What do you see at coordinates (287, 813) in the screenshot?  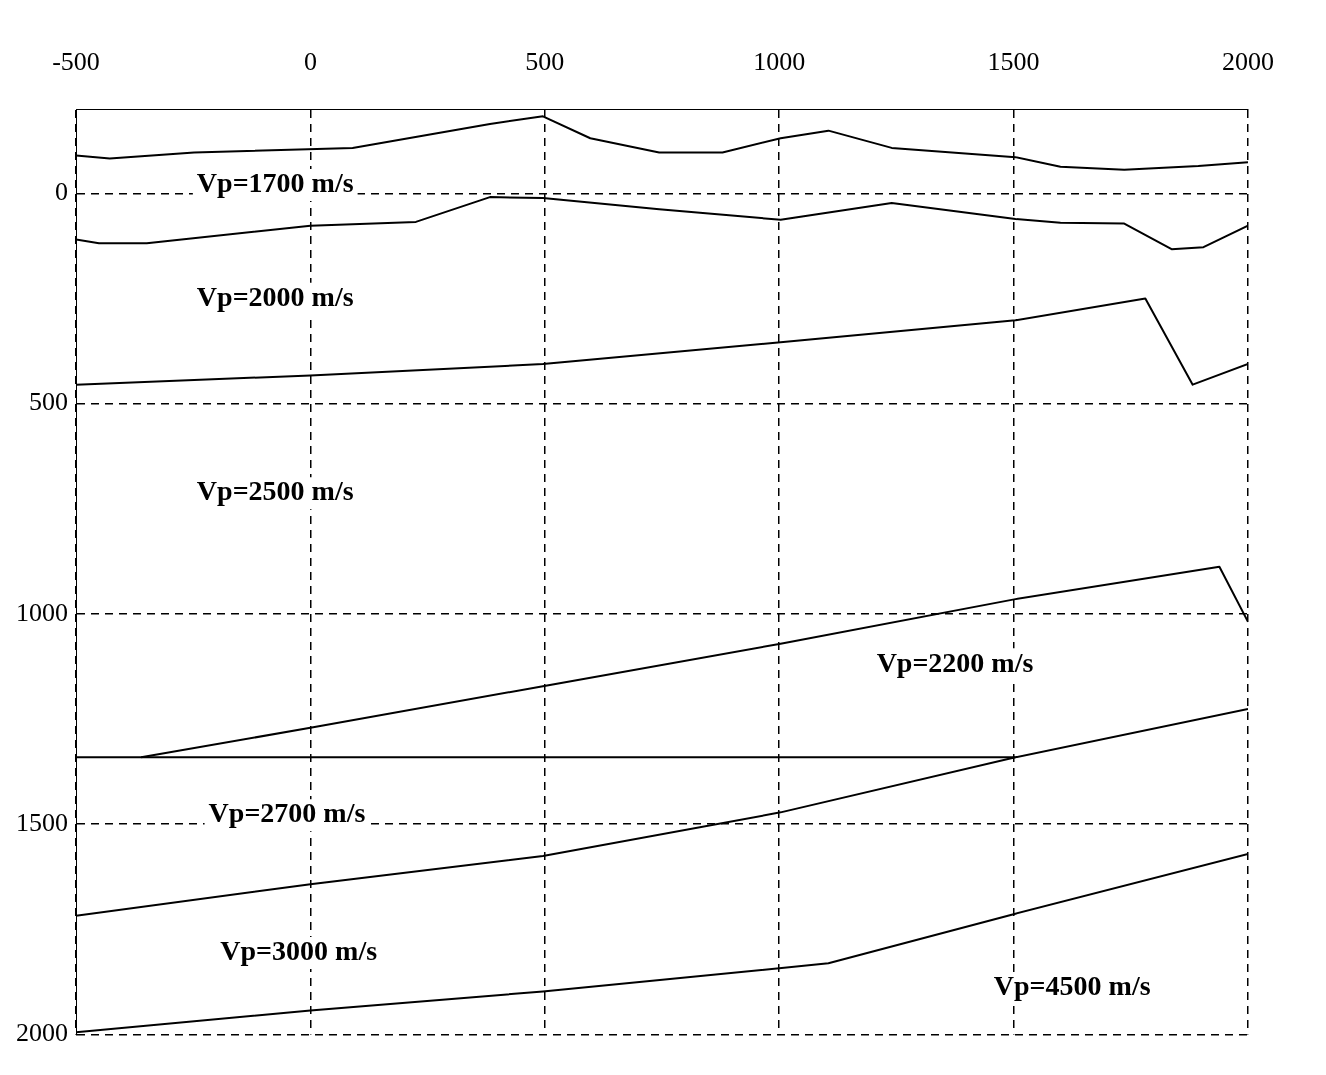 I see `annotation: Vp=2700 m/s` at bounding box center [287, 813].